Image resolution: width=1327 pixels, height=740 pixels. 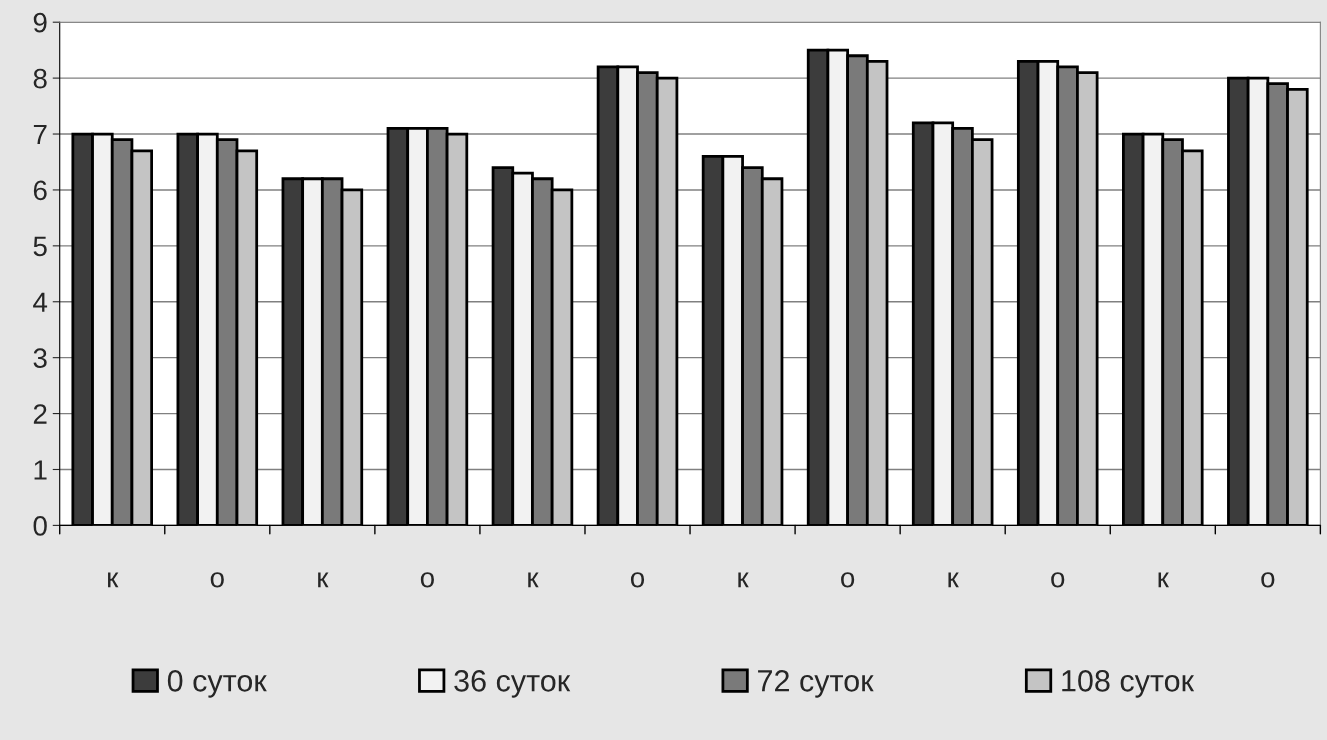 I want to click on legend-label: 72 суток, so click(x=816, y=684).